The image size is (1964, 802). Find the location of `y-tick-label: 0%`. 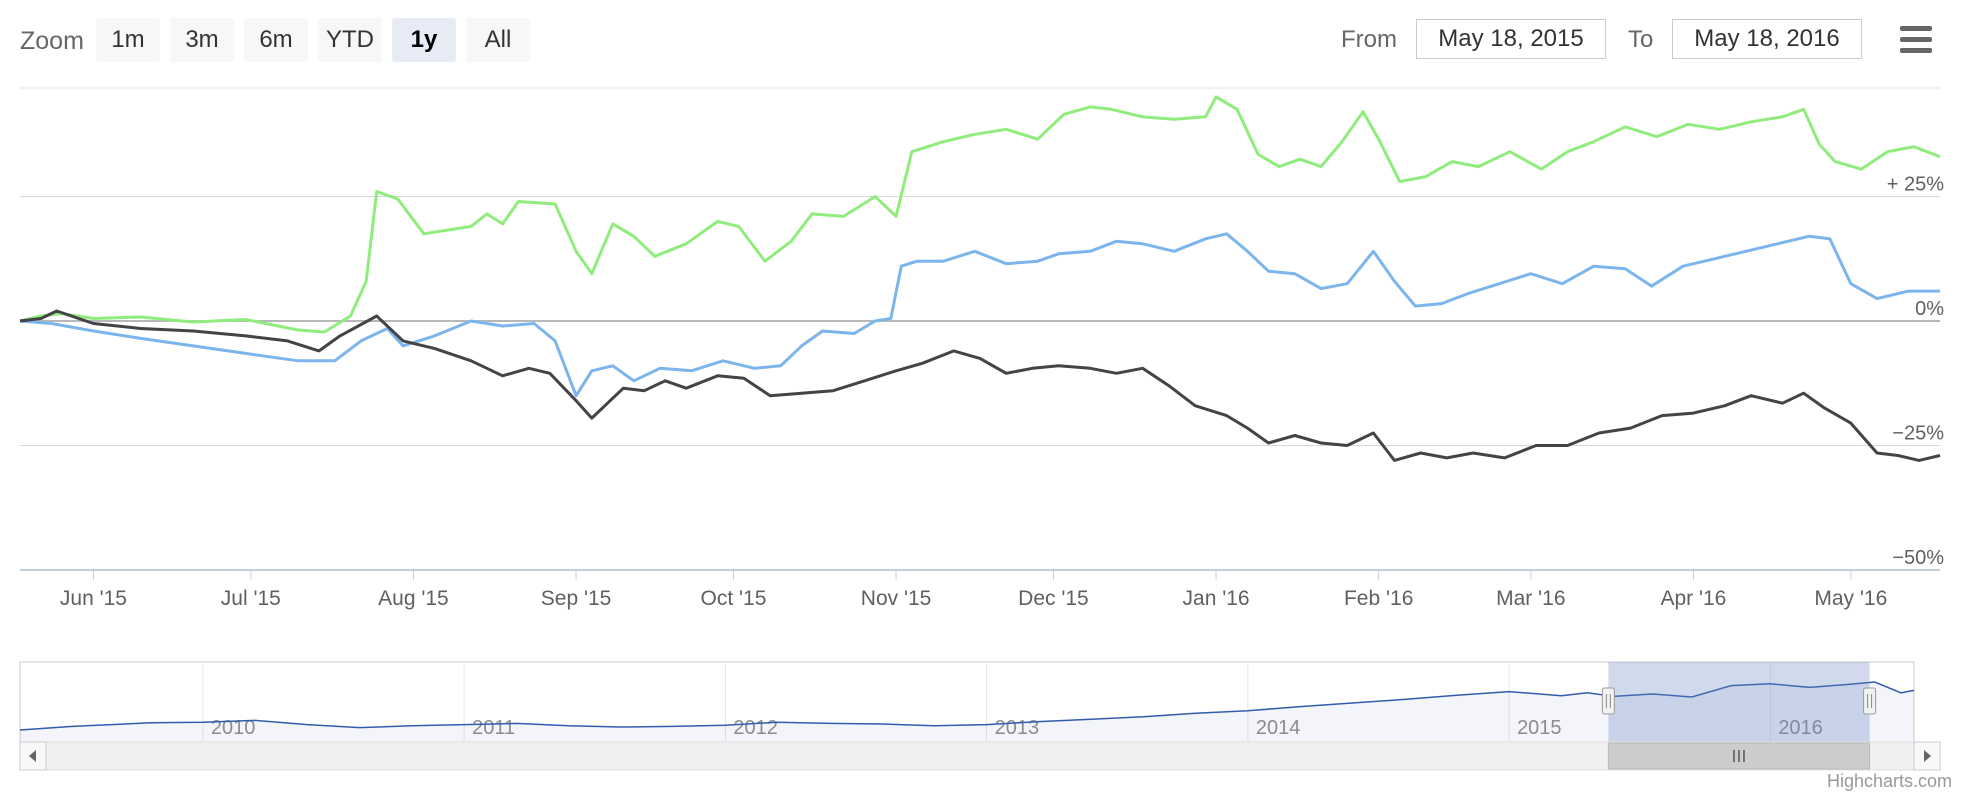

y-tick-label: 0% is located at coordinates (1929, 309).